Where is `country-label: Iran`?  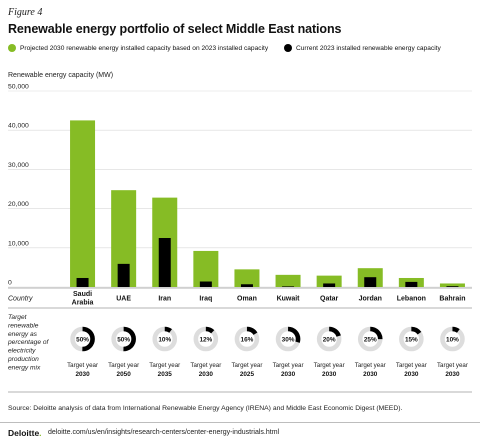 country-label: Iran is located at coordinates (164, 299).